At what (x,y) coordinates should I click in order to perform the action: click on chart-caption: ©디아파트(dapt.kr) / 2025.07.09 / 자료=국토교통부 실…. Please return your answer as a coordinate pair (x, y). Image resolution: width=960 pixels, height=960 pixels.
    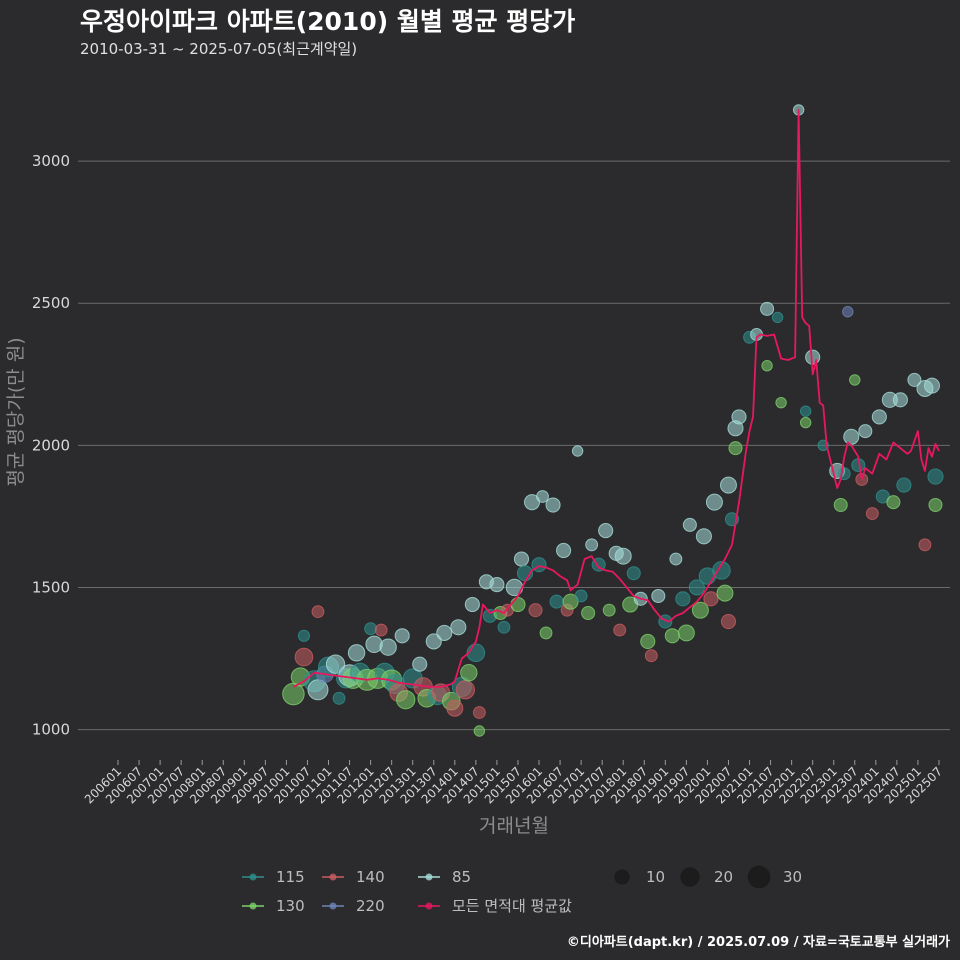
    Looking at the image, I should click on (758, 942).